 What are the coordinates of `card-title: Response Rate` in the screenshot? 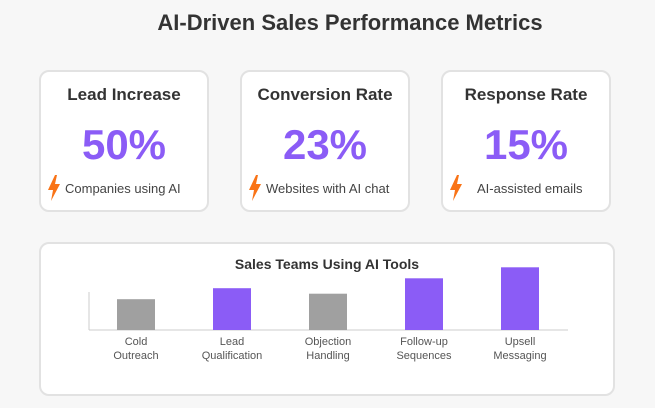 It's located at (526, 94).